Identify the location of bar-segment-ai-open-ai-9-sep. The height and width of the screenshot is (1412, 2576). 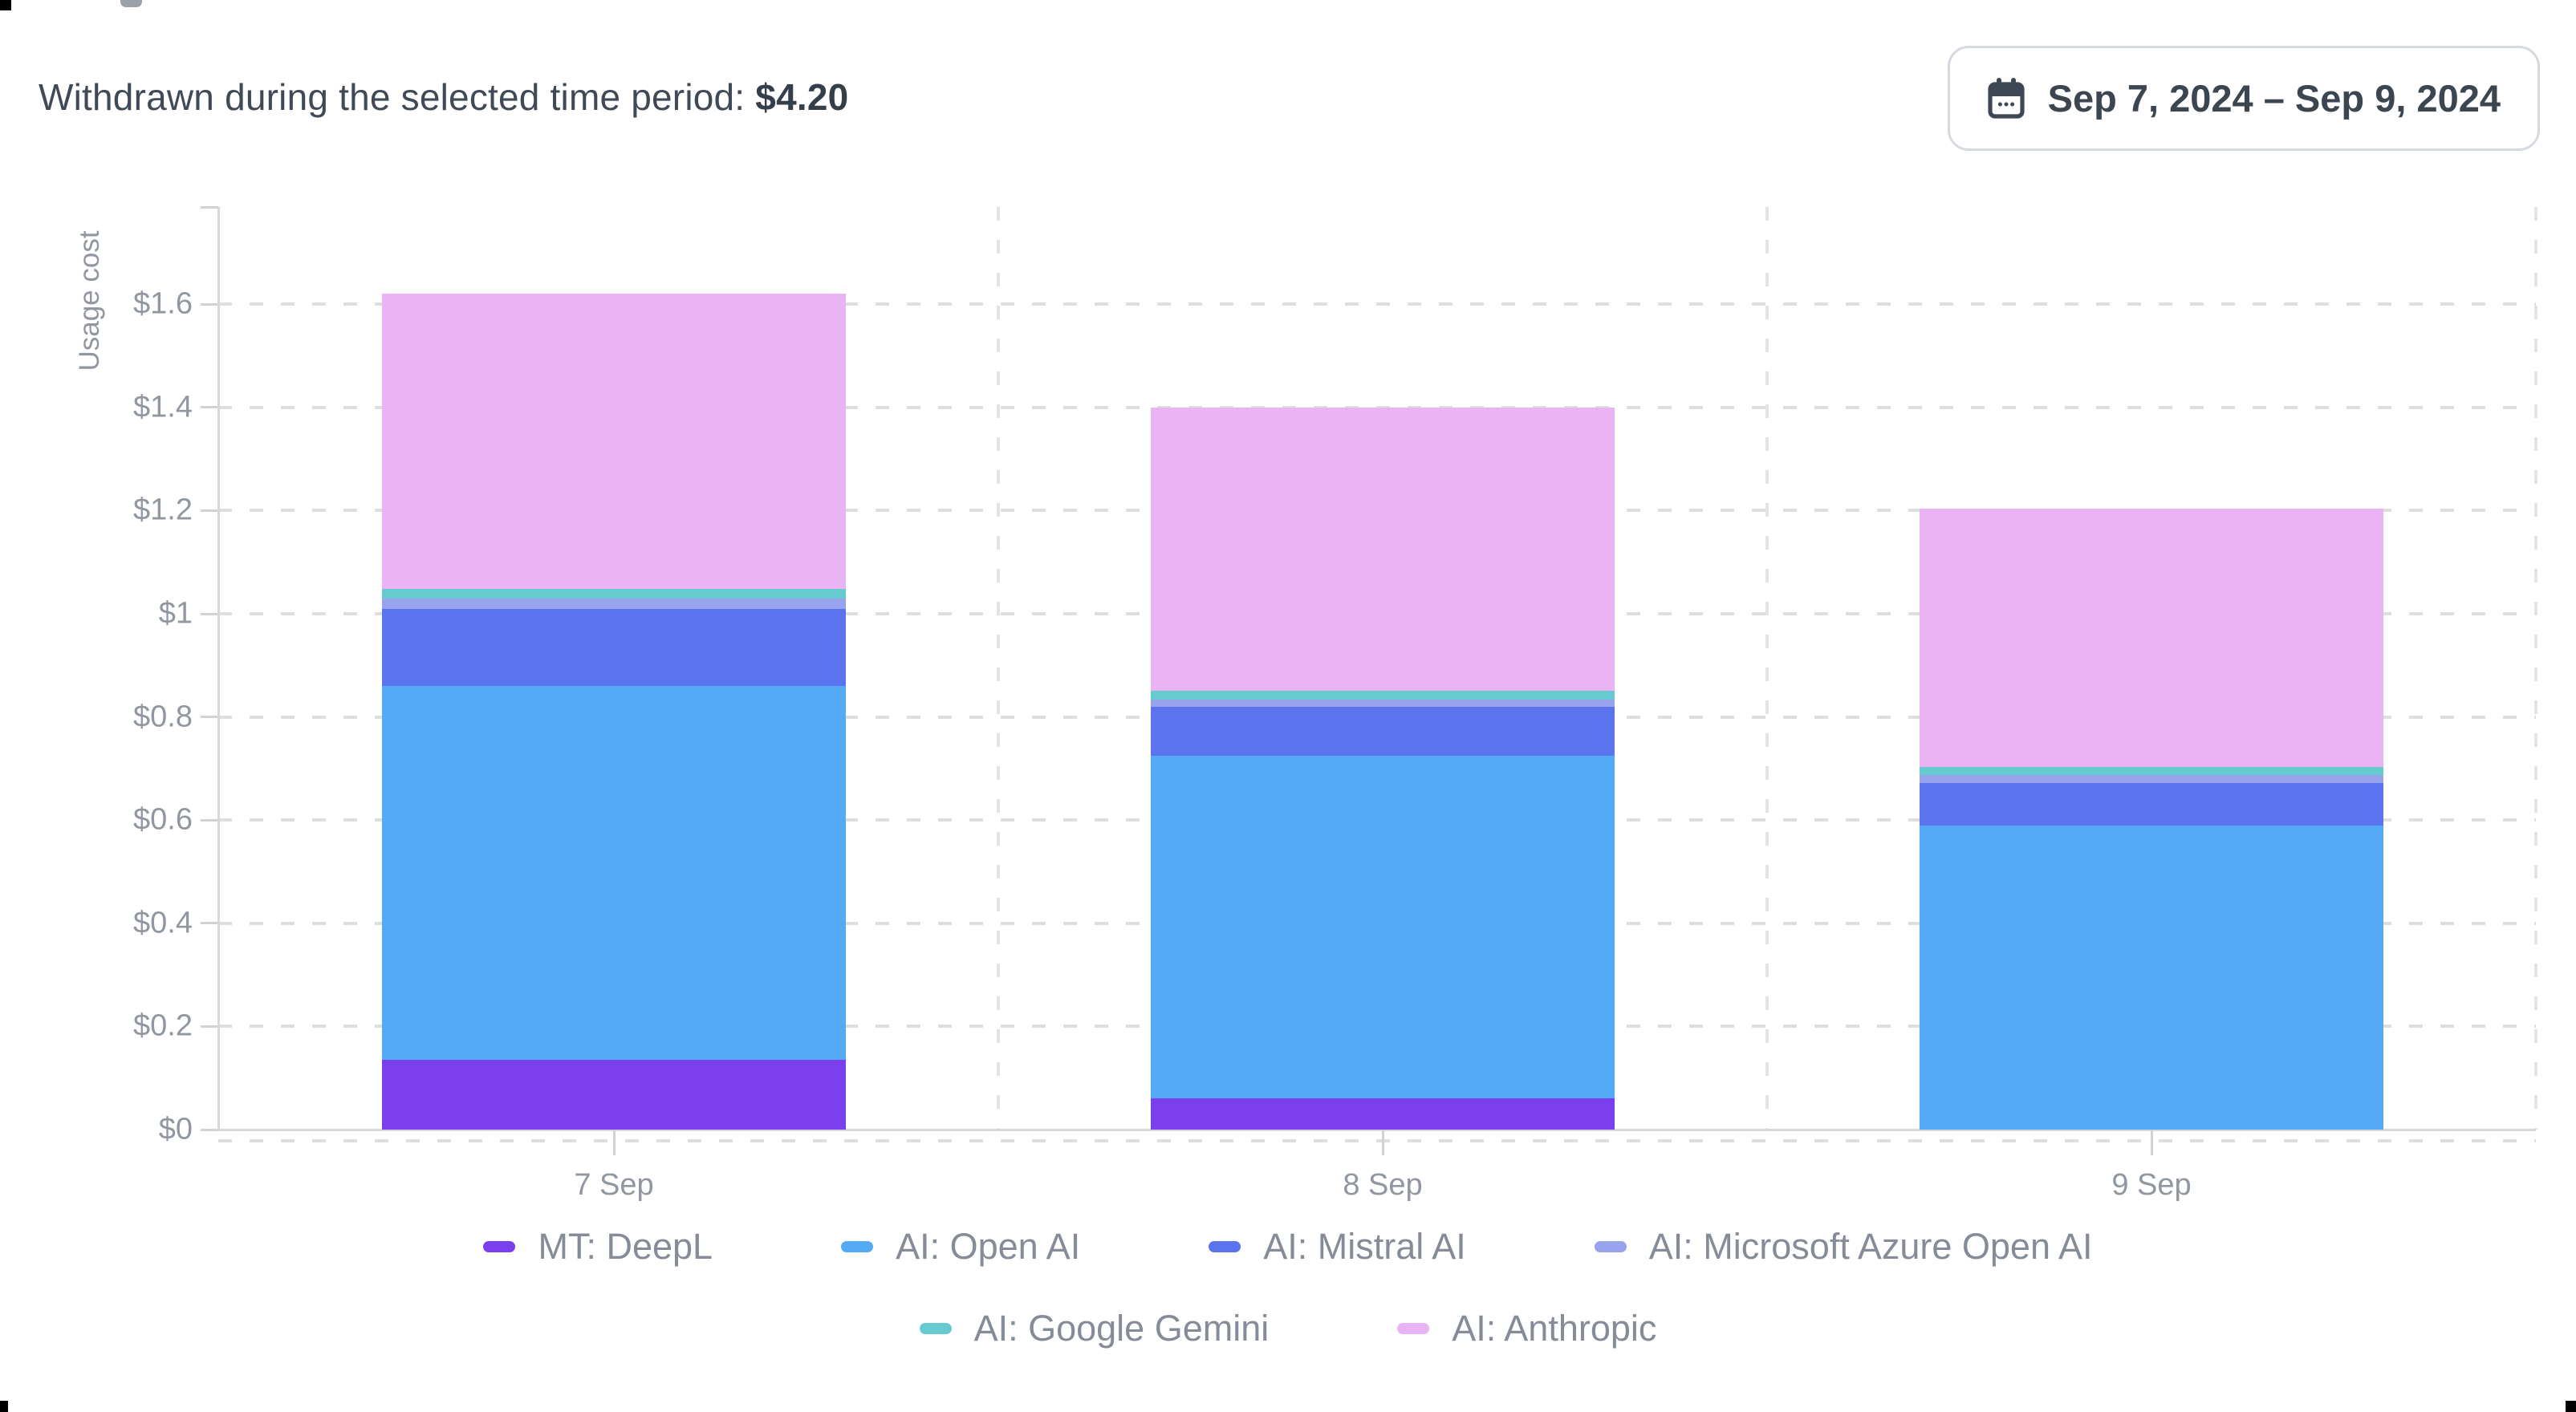
(2151, 977).